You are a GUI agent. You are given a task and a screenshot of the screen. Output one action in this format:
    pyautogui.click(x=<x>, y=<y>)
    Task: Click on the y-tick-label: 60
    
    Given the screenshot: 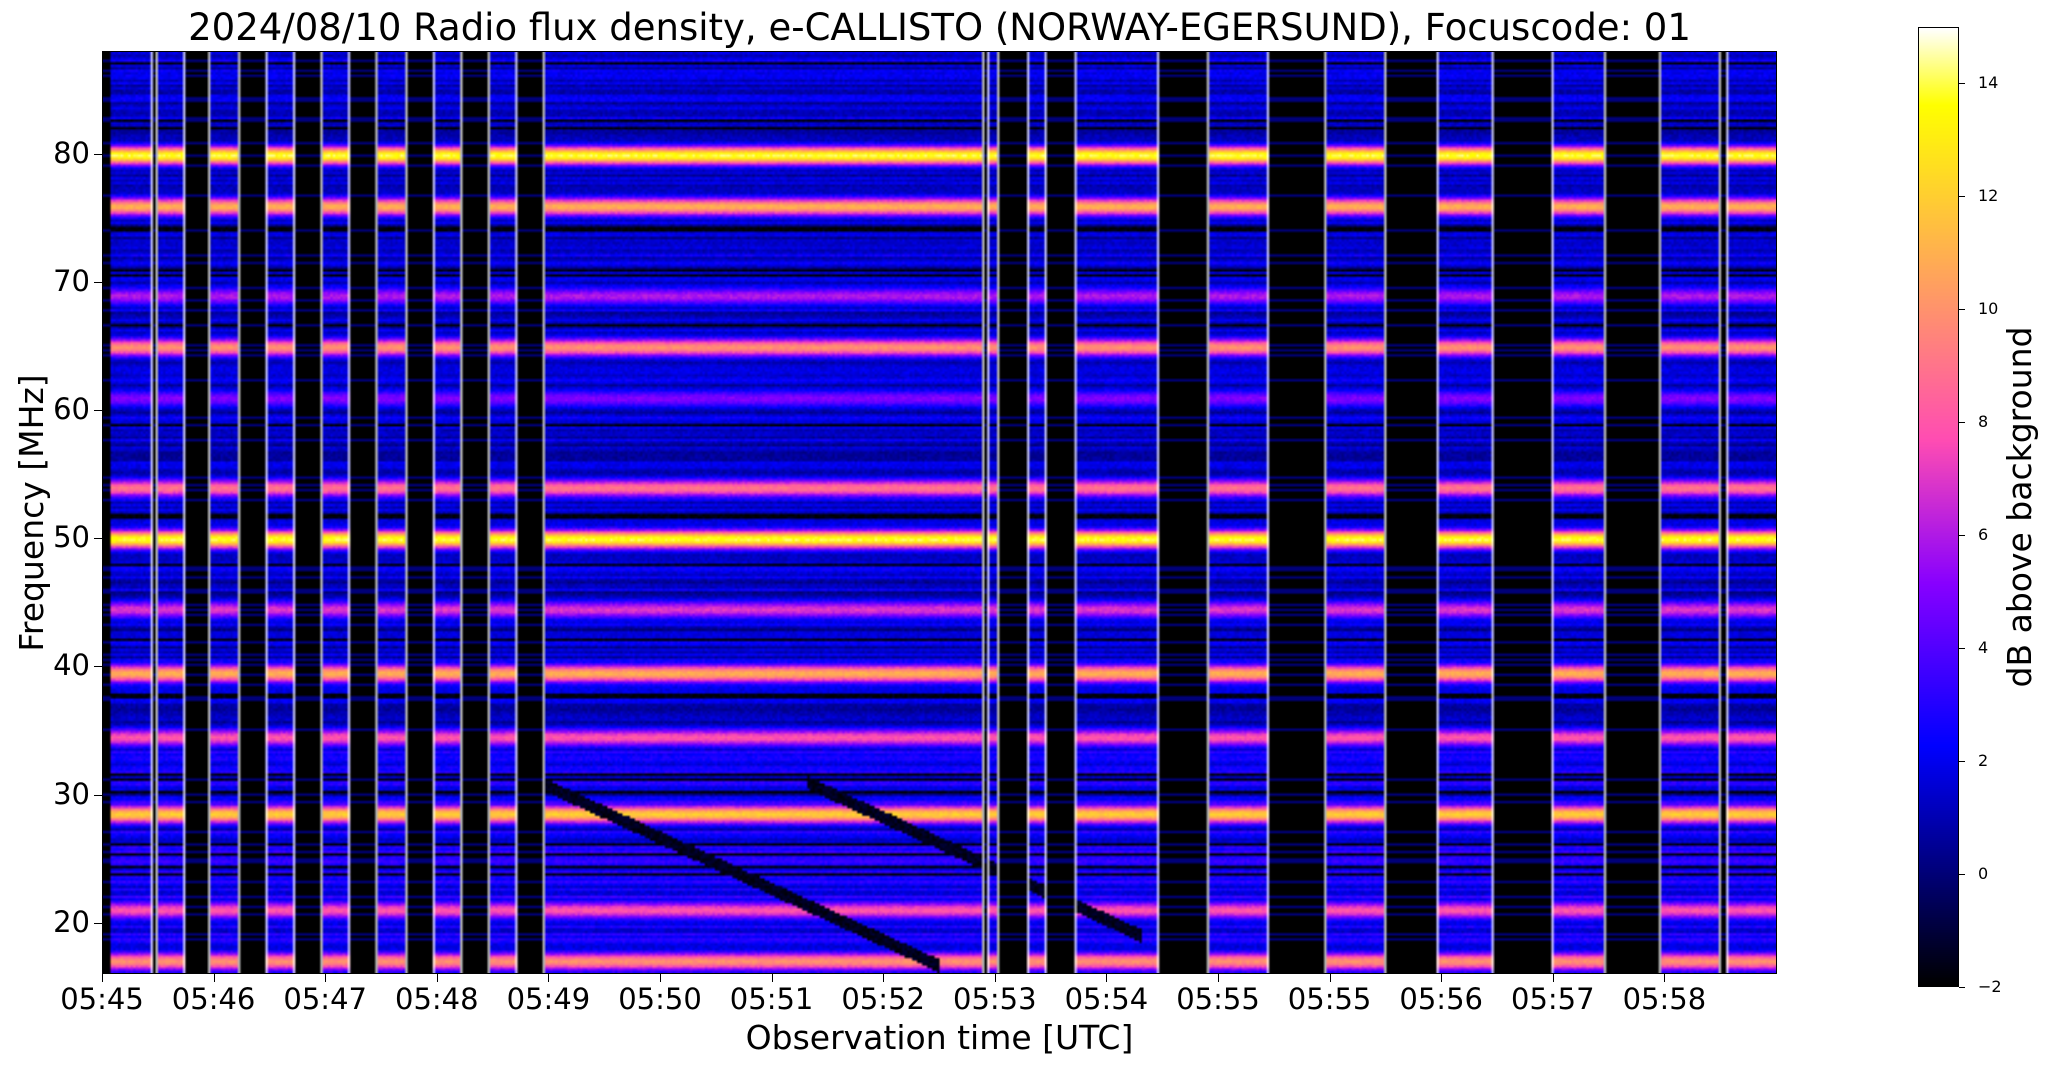 What is the action you would take?
    pyautogui.click(x=71, y=408)
    